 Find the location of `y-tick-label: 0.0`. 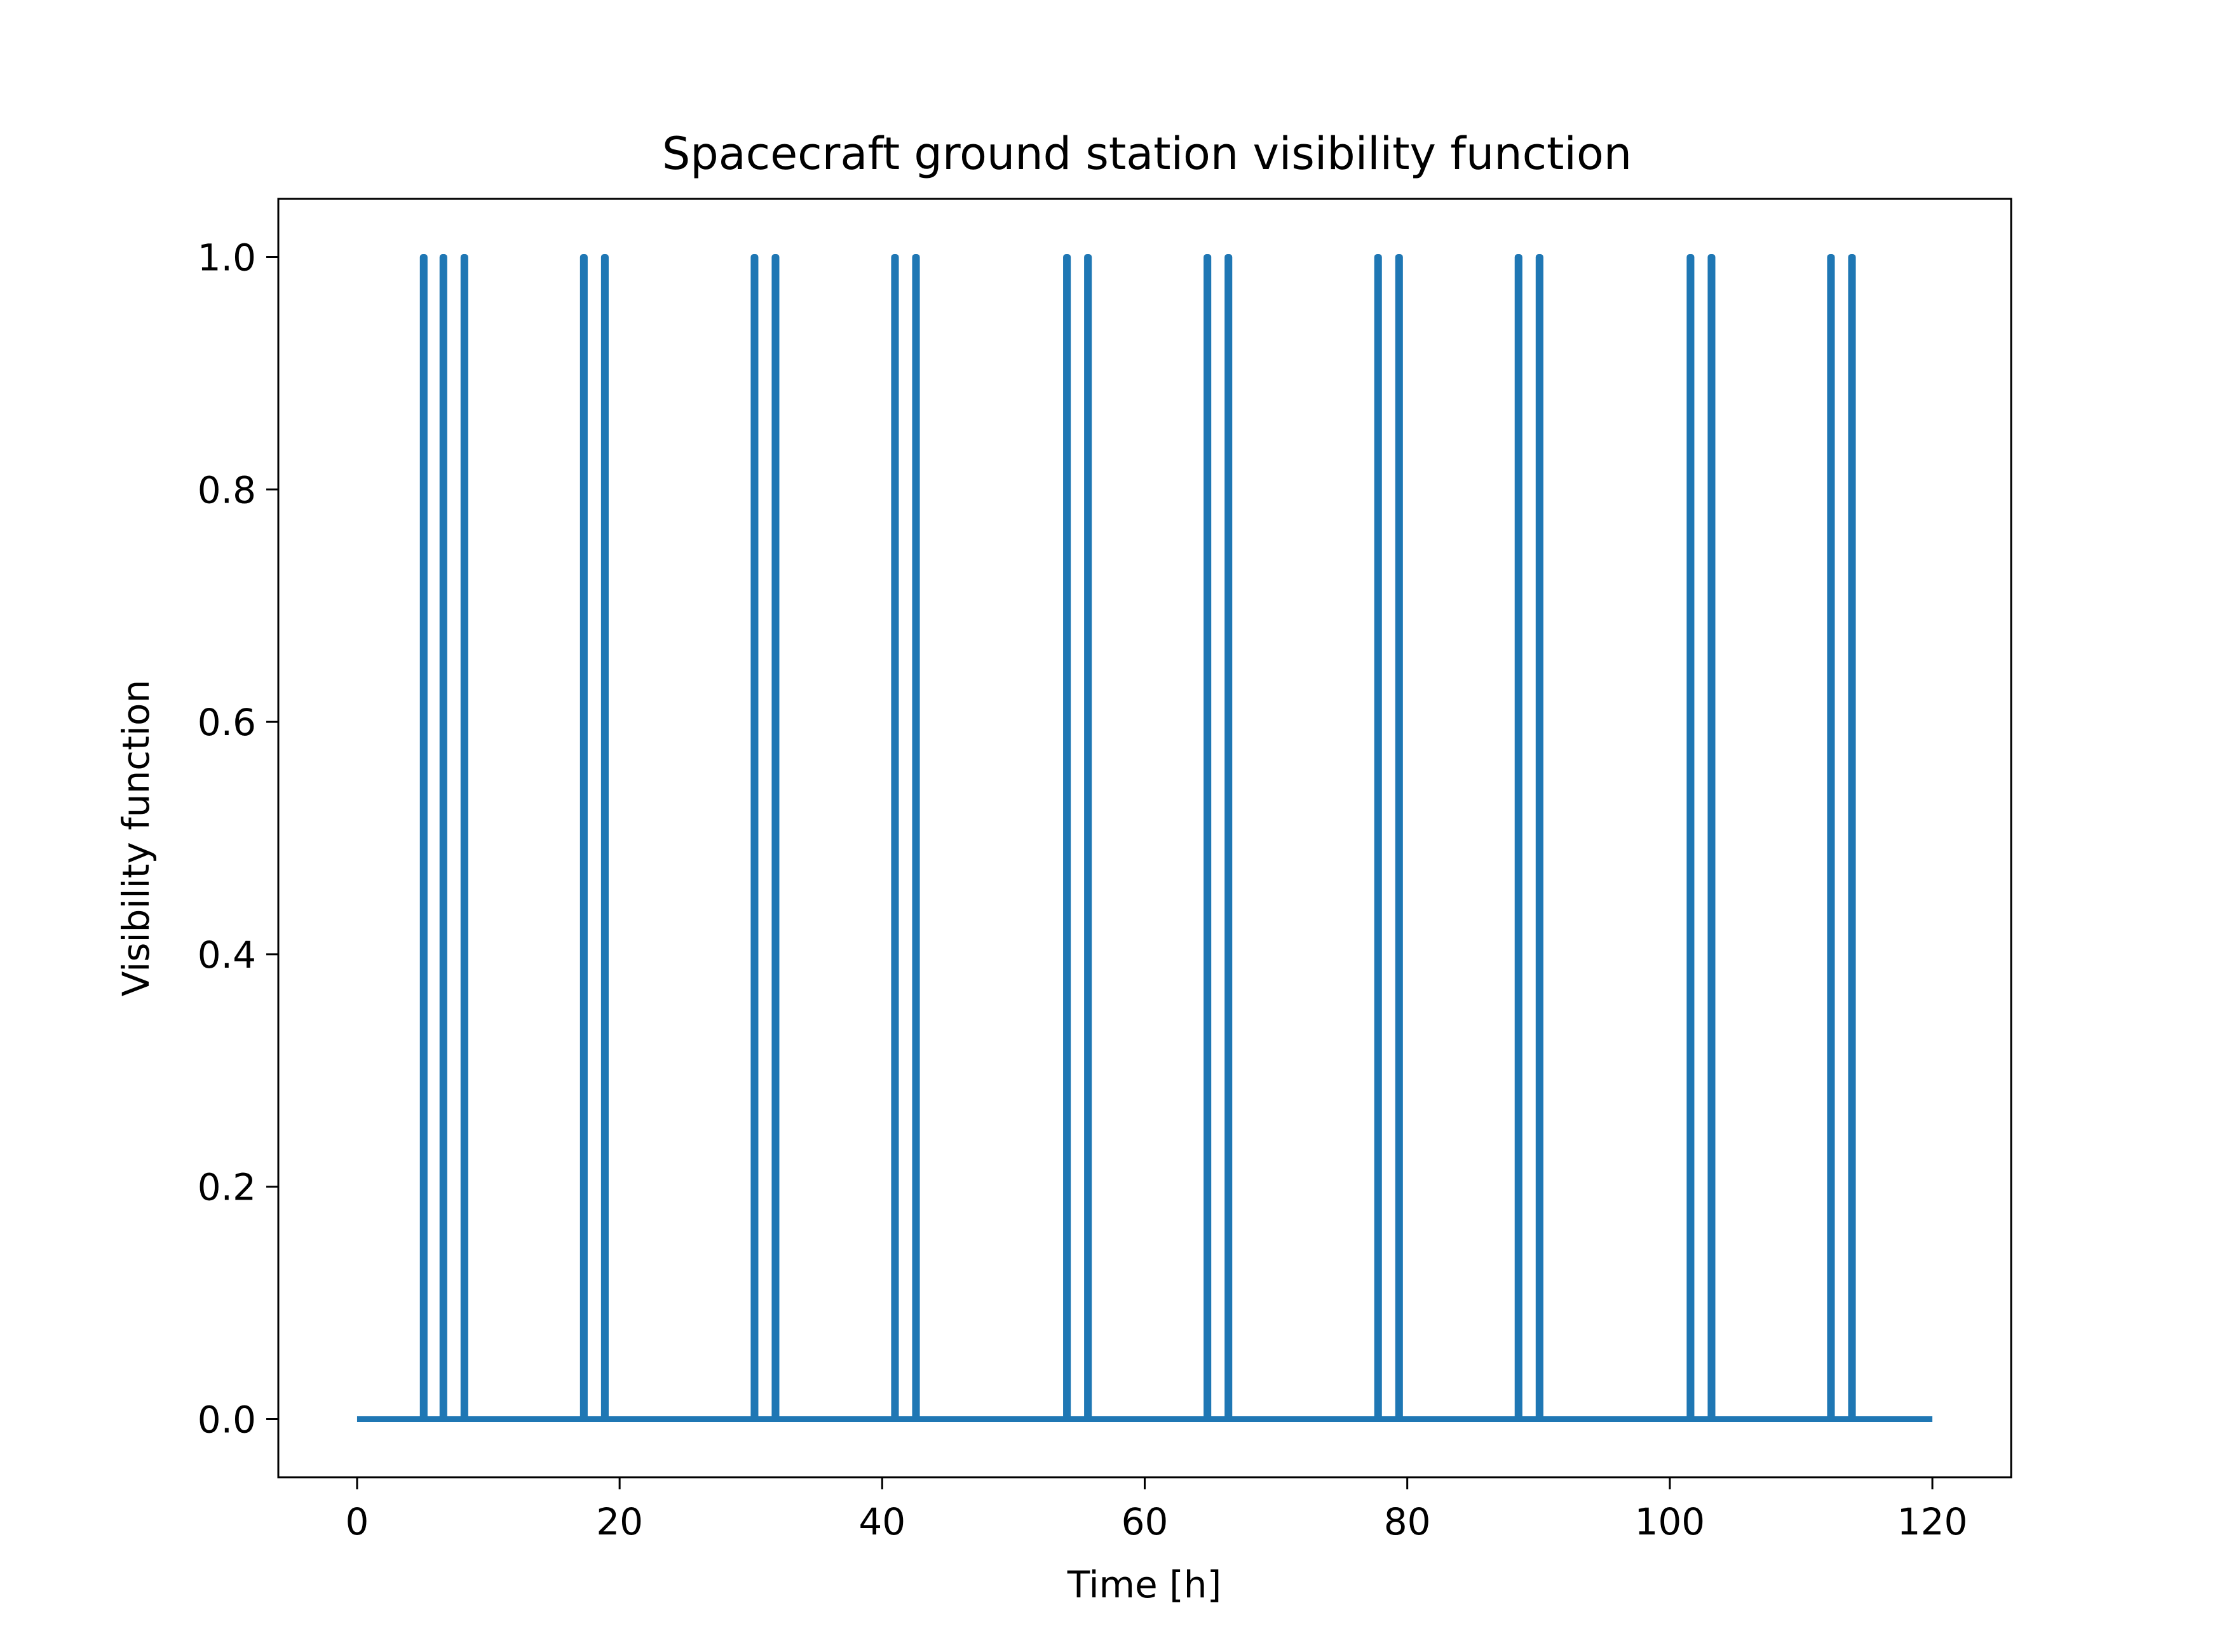

y-tick-label: 0.0 is located at coordinates (227, 1420).